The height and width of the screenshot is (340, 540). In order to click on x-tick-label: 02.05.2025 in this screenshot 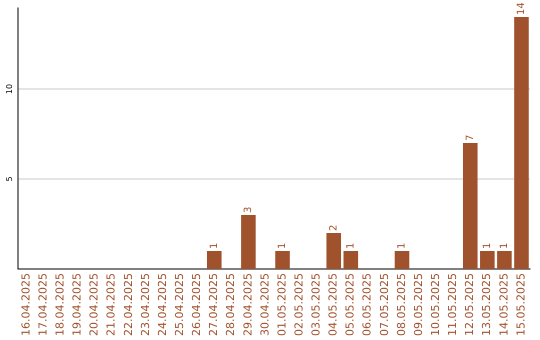, I will do `click(299, 304)`.